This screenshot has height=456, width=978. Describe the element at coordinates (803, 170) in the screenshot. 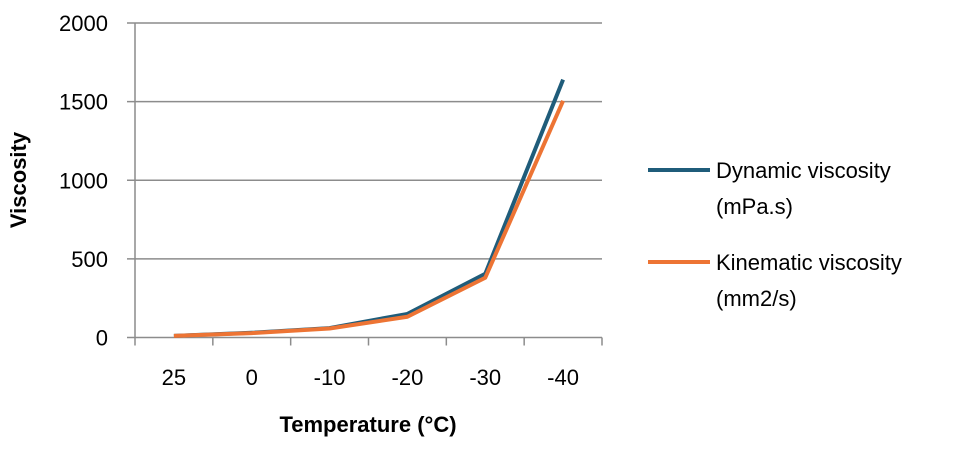

I see `legend-label: Dynamic viscosity` at that location.